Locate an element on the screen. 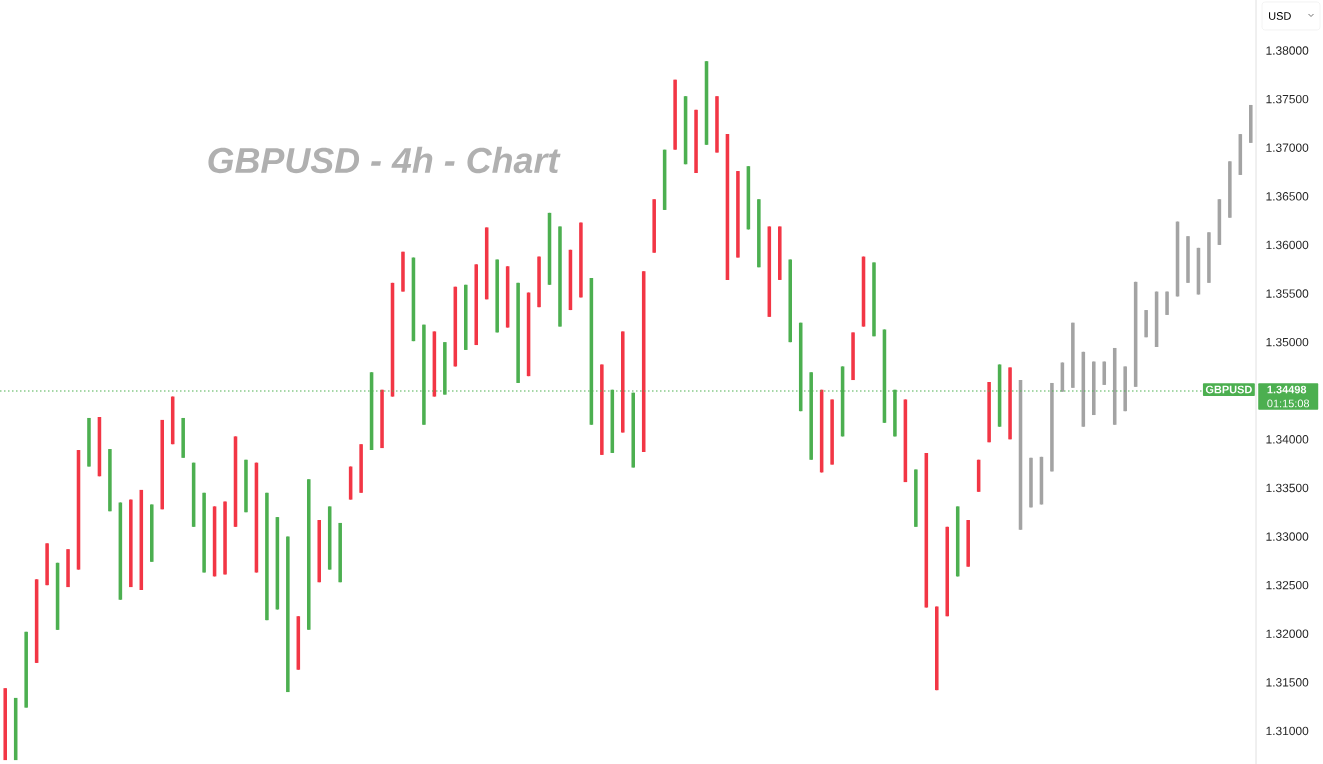 Image resolution: width=1323 pixels, height=764 pixels. y-tick-label: 1.35500 is located at coordinates (1287, 293).